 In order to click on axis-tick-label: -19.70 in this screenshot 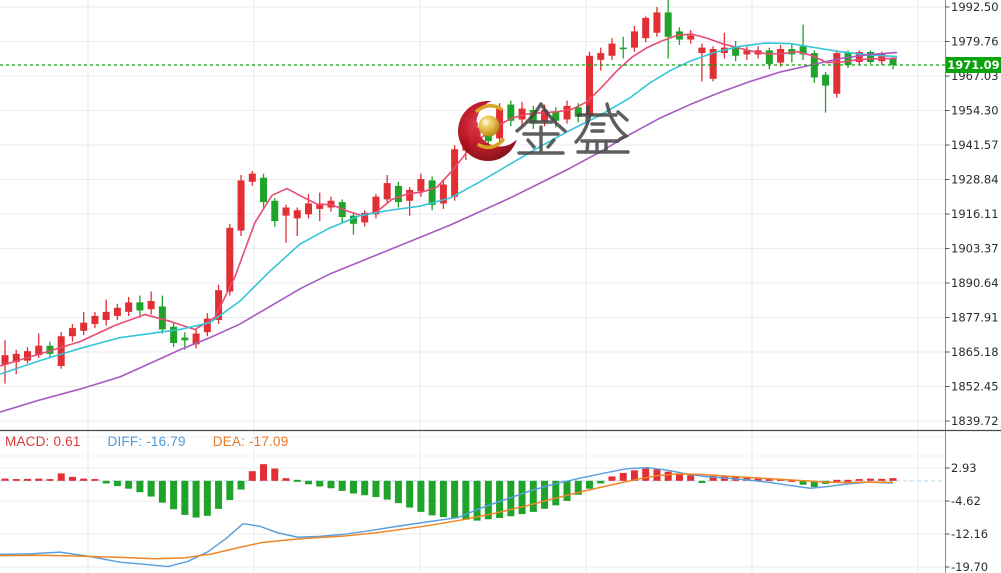, I will do `click(969, 566)`.